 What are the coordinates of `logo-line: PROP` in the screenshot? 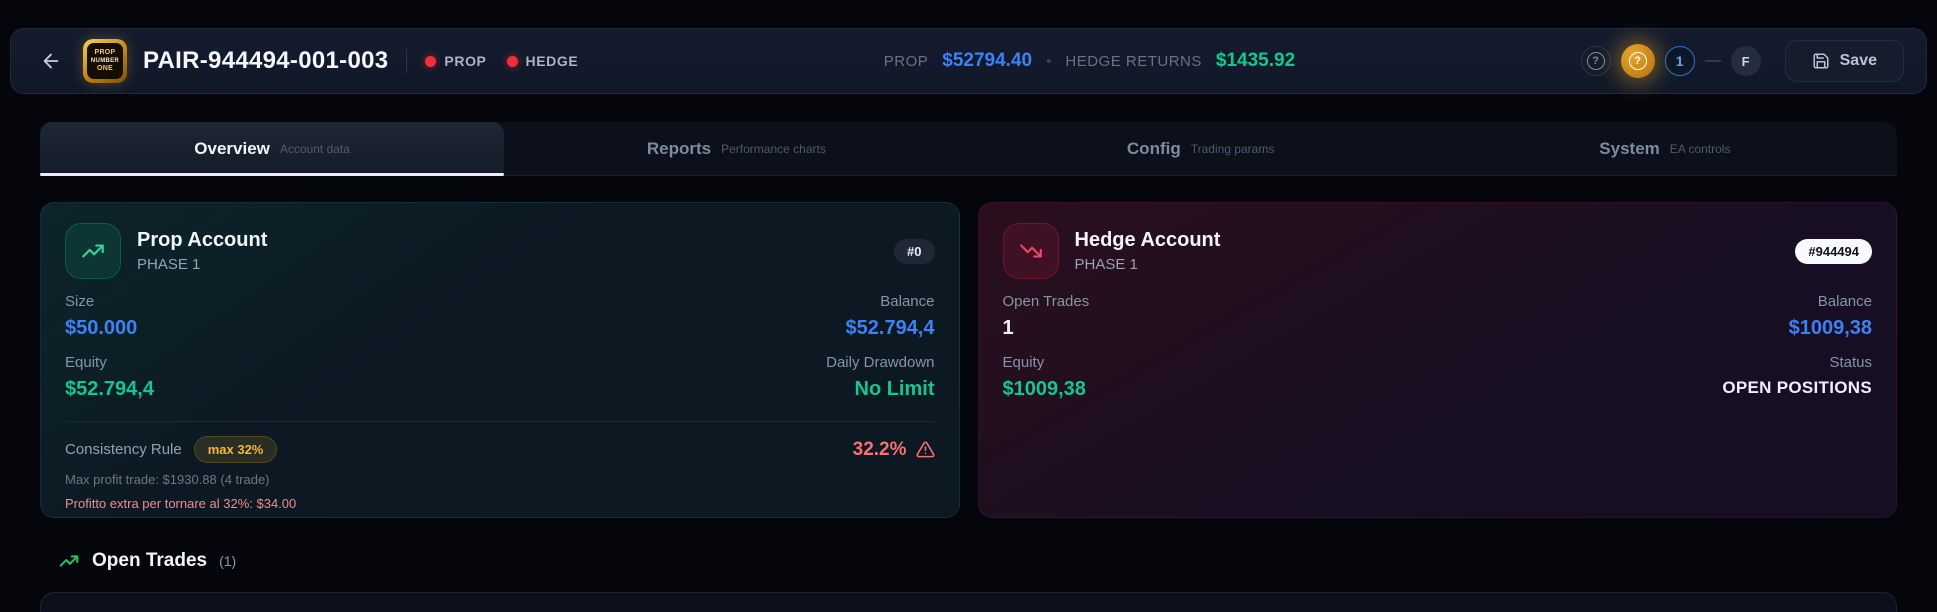 It's located at (105, 52).